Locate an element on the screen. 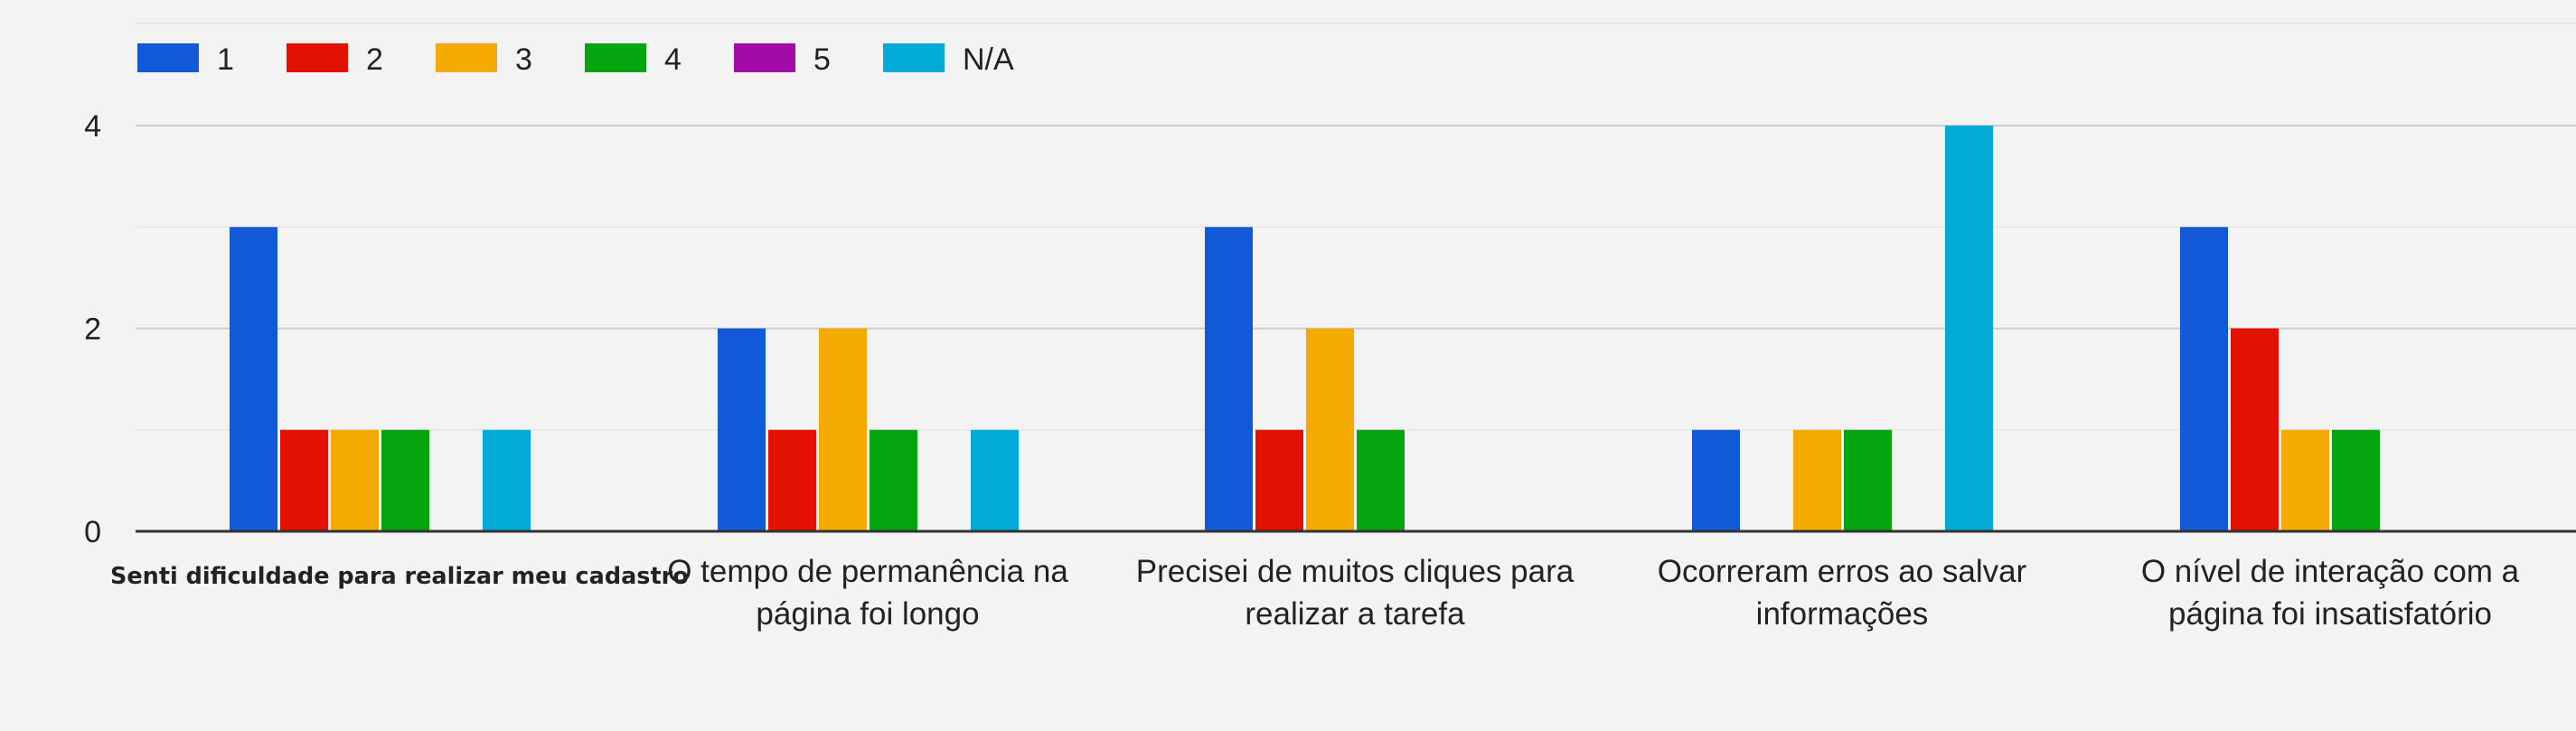  y-tick-label: 4 is located at coordinates (93, 126).